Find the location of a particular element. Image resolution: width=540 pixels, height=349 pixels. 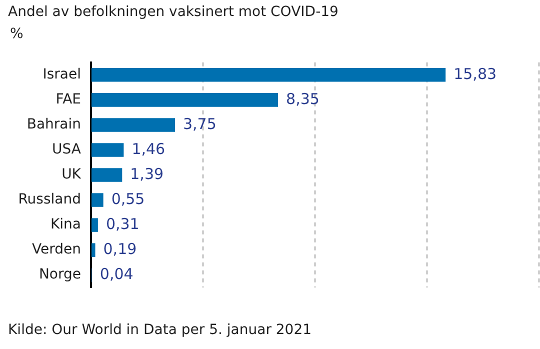

y-tick-label: Verden is located at coordinates (56, 250).